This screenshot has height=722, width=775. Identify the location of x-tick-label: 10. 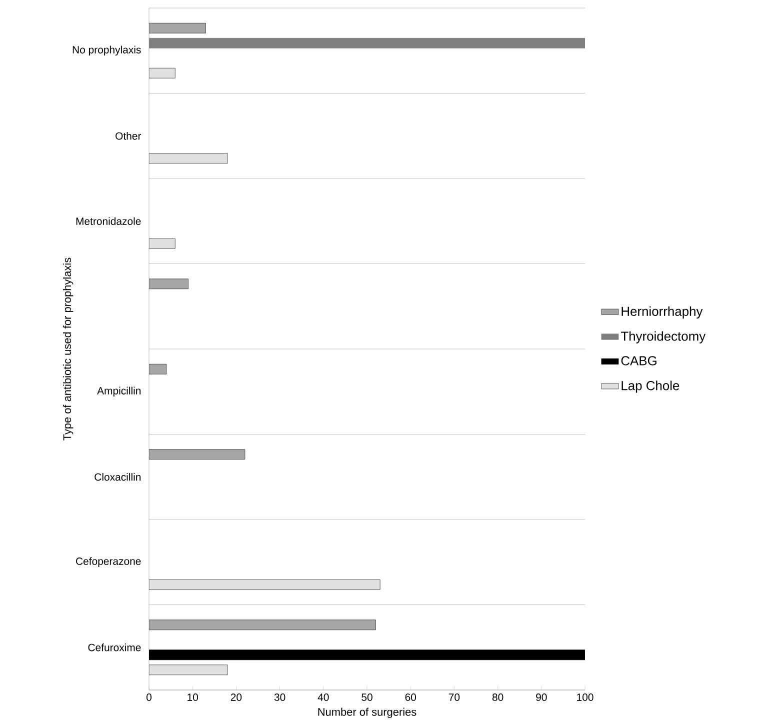
(193, 697).